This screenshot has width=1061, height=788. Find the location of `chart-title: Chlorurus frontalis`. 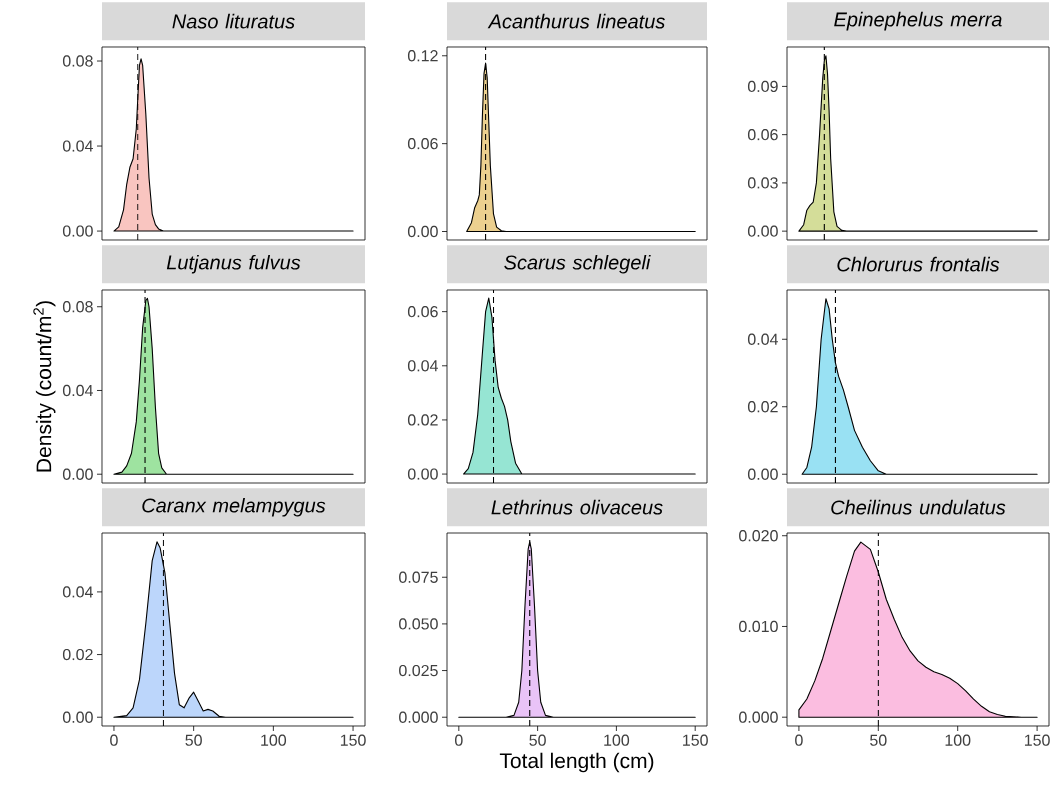

chart-title: Chlorurus frontalis is located at coordinates (918, 264).